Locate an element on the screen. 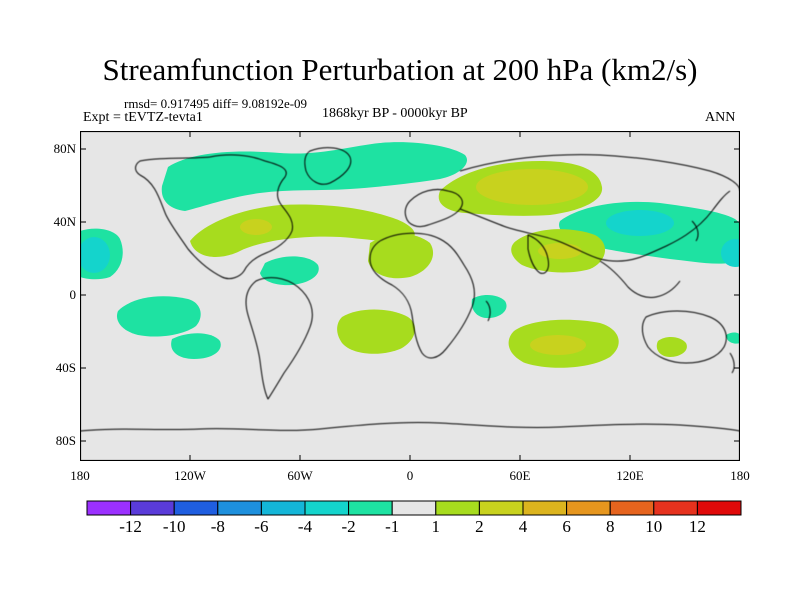 The height and width of the screenshot is (600, 800). contour-neg-south-pacific-east is located at coordinates (196, 346).